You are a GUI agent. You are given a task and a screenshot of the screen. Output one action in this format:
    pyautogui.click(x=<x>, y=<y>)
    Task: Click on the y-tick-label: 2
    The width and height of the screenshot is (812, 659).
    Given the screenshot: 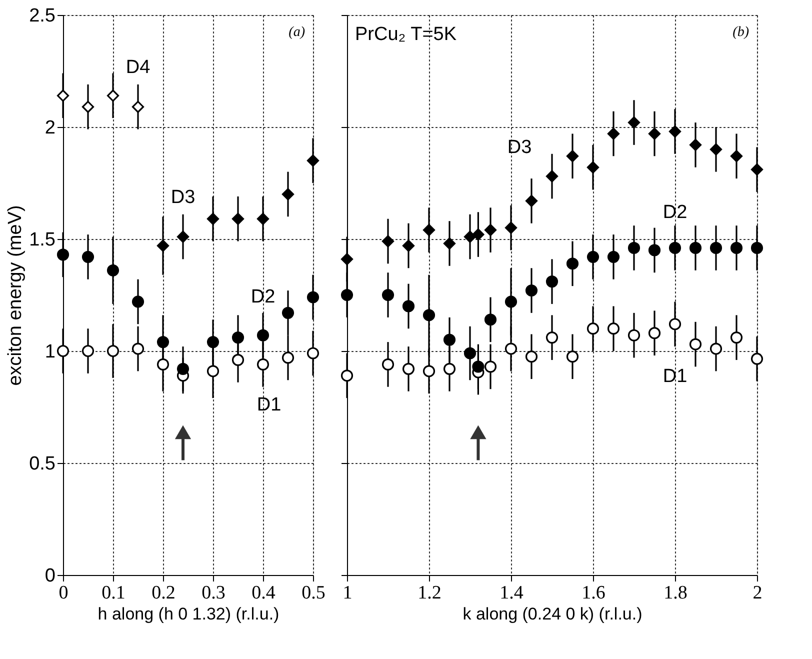 What is the action you would take?
    pyautogui.click(x=50, y=128)
    